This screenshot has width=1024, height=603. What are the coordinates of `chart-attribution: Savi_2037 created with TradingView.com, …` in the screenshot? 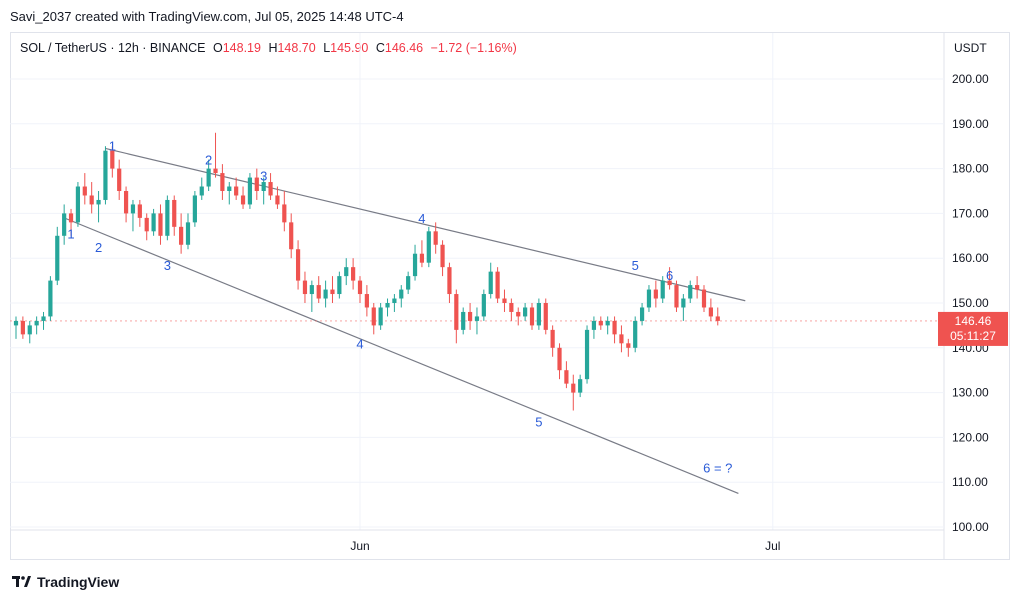 It's located at (207, 16).